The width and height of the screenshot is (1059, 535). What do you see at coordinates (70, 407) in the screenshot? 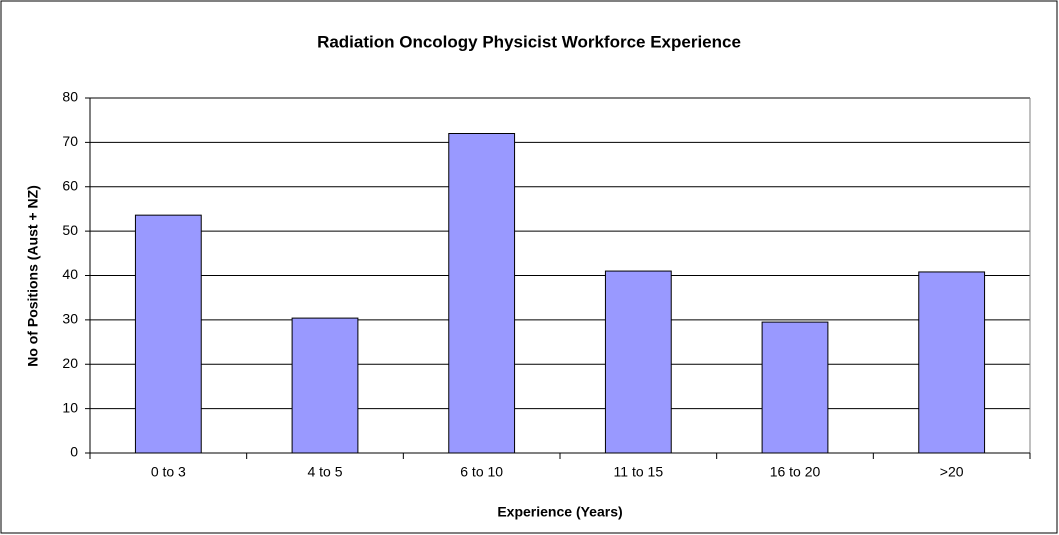
I see `y-tick-label: 10` at bounding box center [70, 407].